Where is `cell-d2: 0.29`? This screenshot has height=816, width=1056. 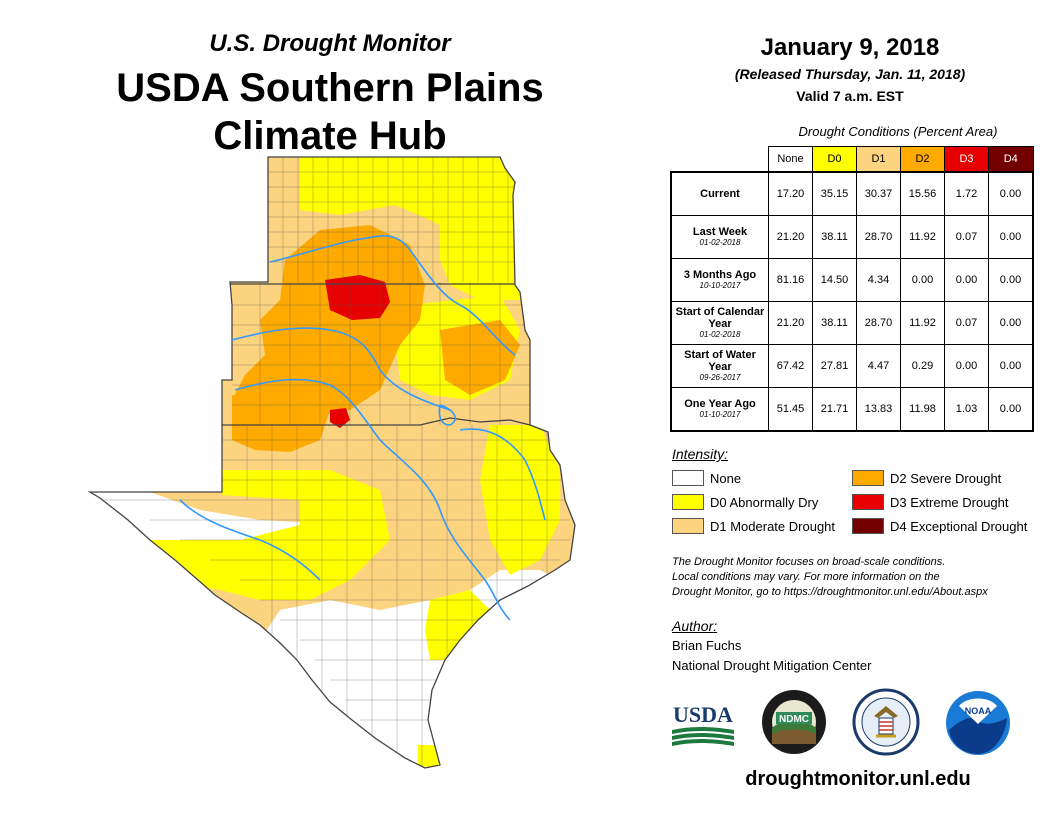 cell-d2: 0.29 is located at coordinates (922, 366).